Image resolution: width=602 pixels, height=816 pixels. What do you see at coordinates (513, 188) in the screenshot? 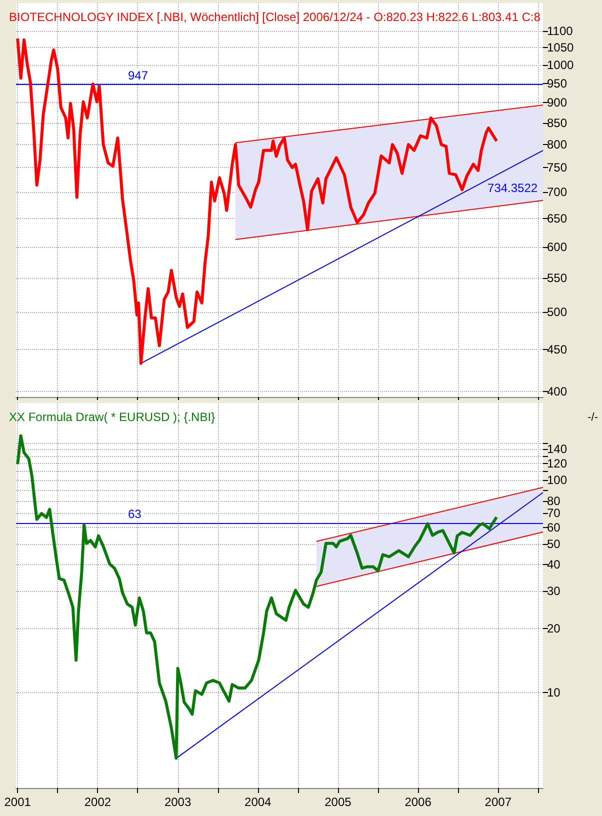
I see `annotation: 734.3522` at bounding box center [513, 188].